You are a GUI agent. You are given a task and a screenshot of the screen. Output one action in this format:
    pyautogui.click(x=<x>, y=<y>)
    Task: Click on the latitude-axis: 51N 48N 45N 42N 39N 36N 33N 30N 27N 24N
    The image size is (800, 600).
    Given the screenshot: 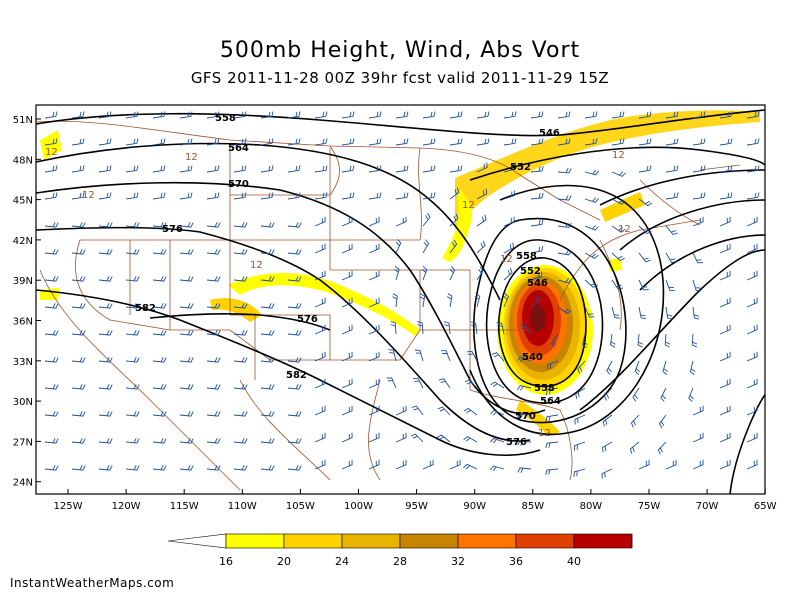 What is the action you would take?
    pyautogui.click(x=27, y=302)
    